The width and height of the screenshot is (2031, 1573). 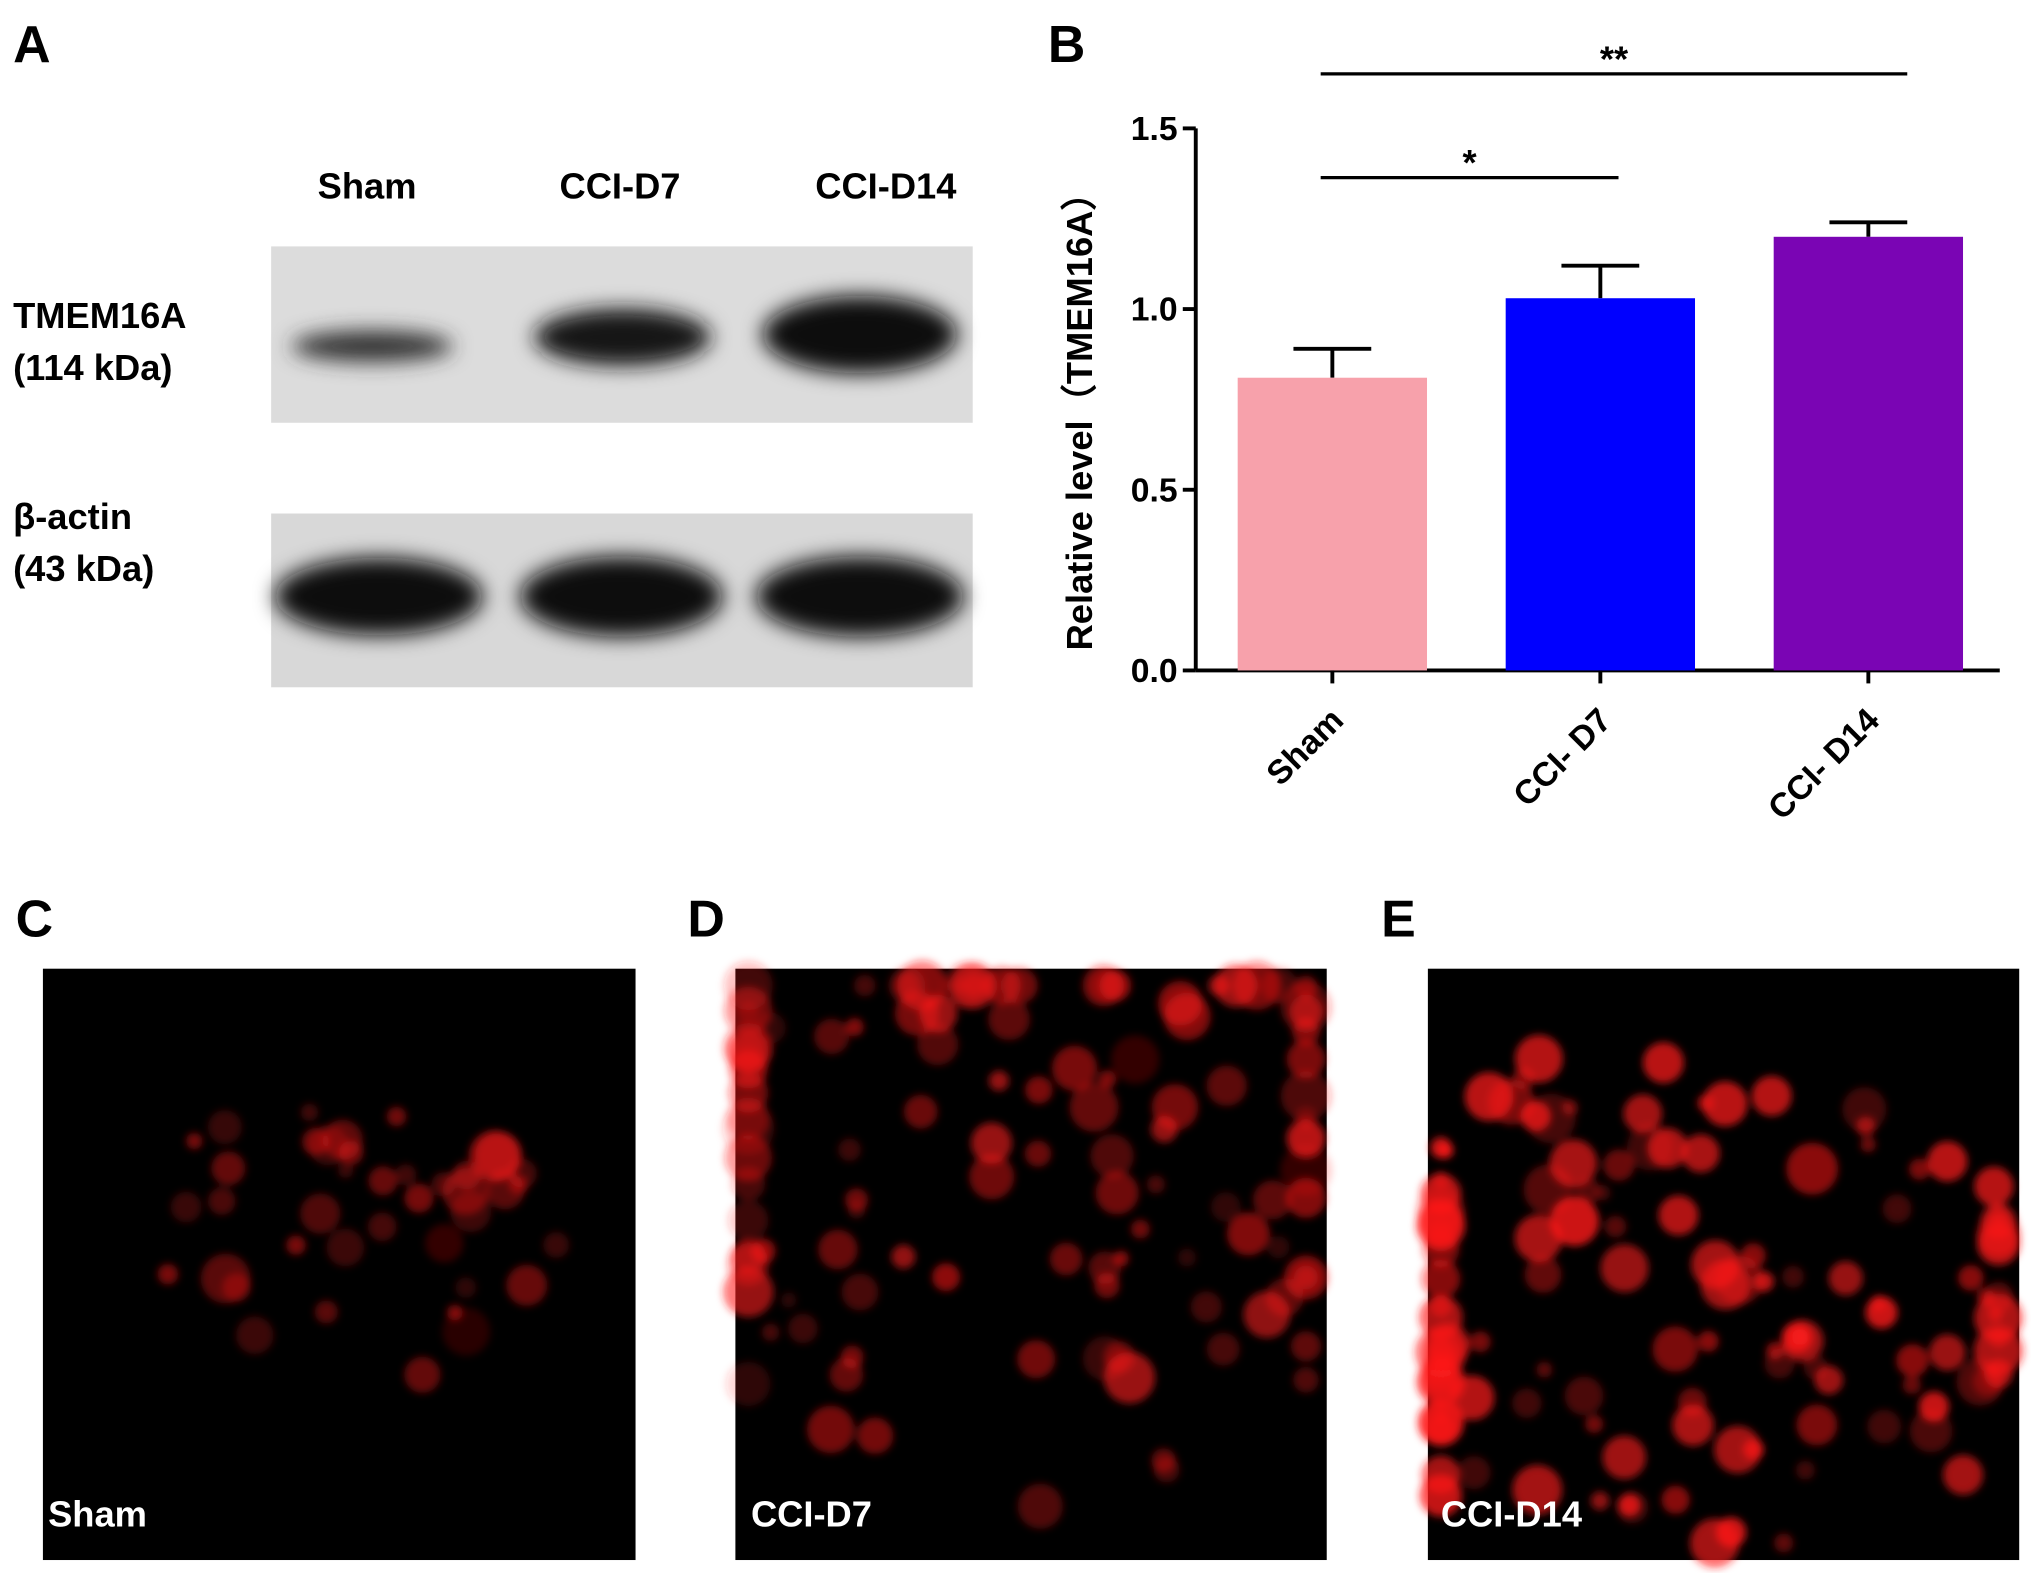 What do you see at coordinates (34, 918) in the screenshot?
I see `panel-label: C` at bounding box center [34, 918].